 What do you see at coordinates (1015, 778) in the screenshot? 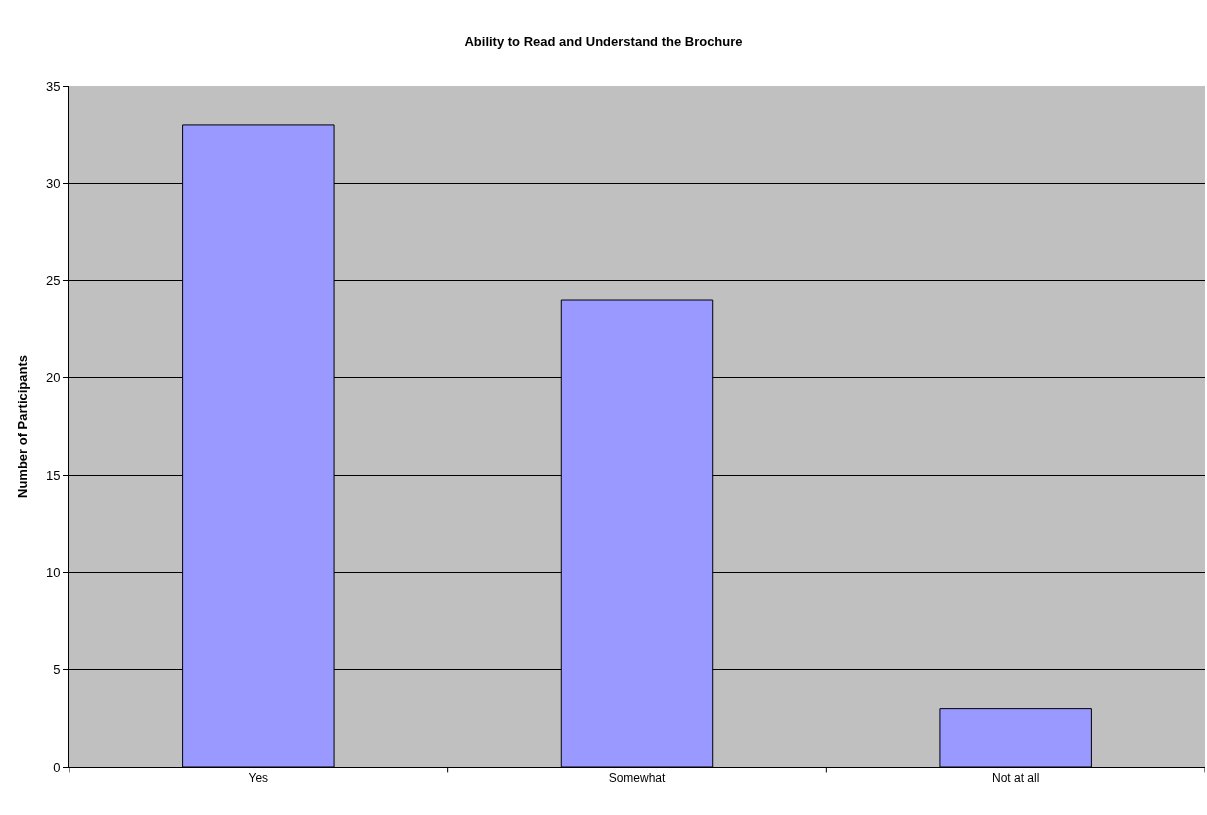
I see `x-tick-label: Not at all` at bounding box center [1015, 778].